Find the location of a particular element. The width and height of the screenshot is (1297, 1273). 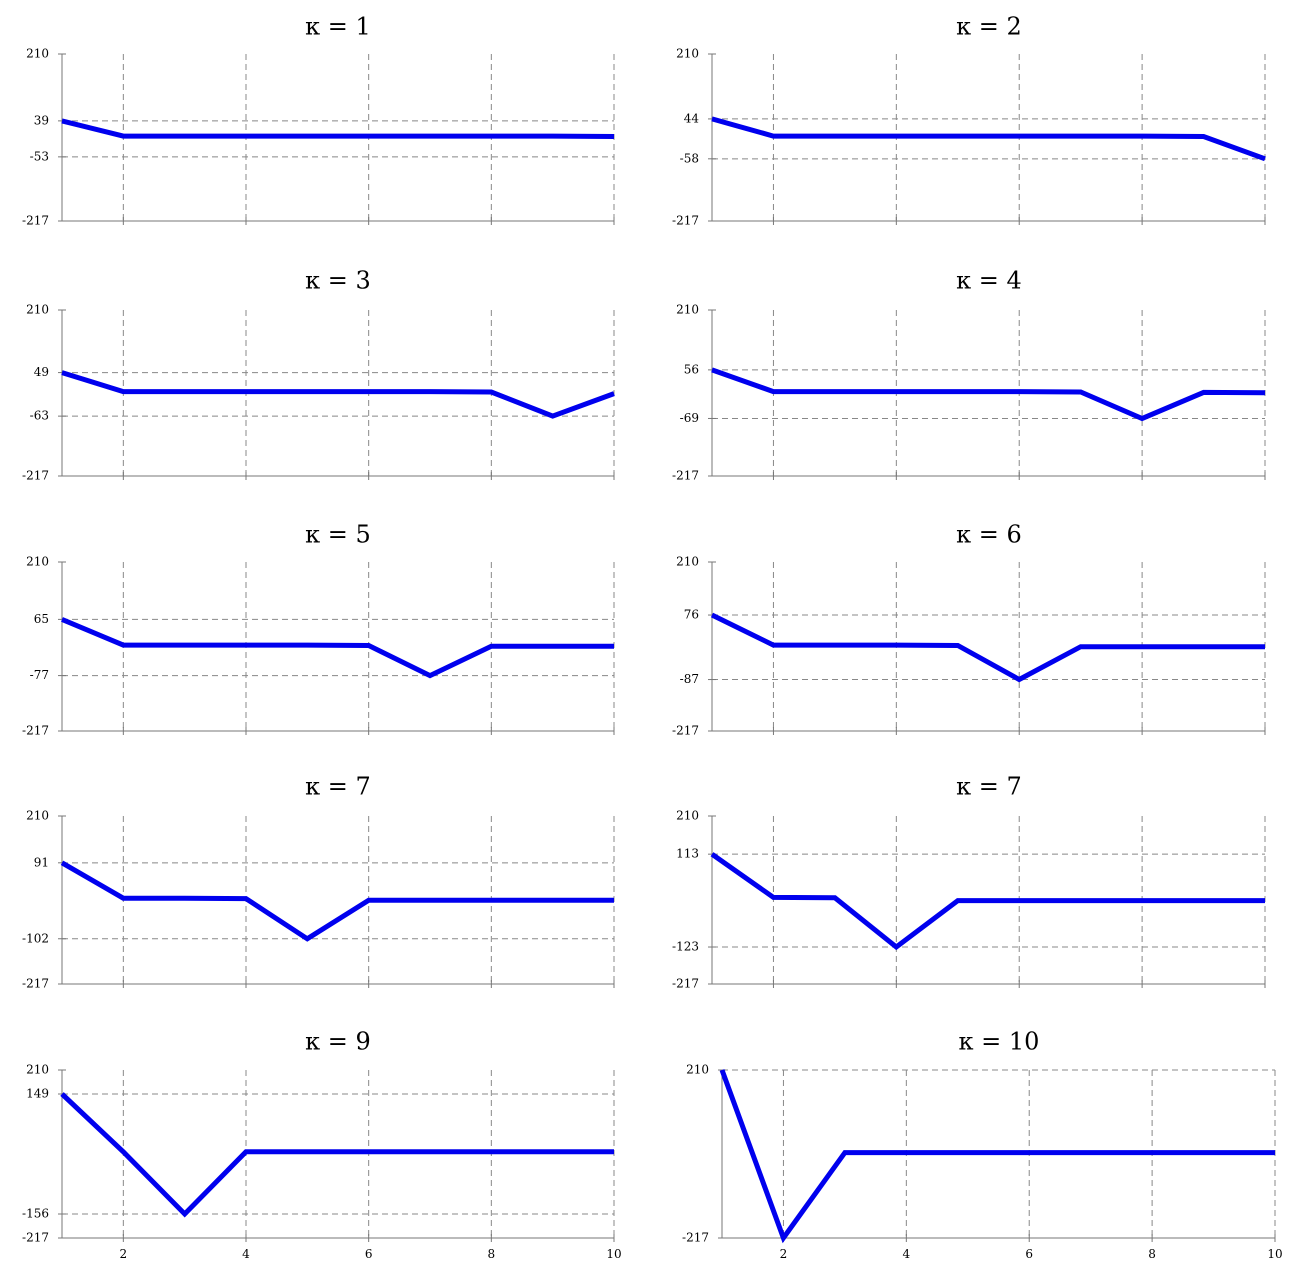

y-tick-label: 113 is located at coordinates (687, 854).